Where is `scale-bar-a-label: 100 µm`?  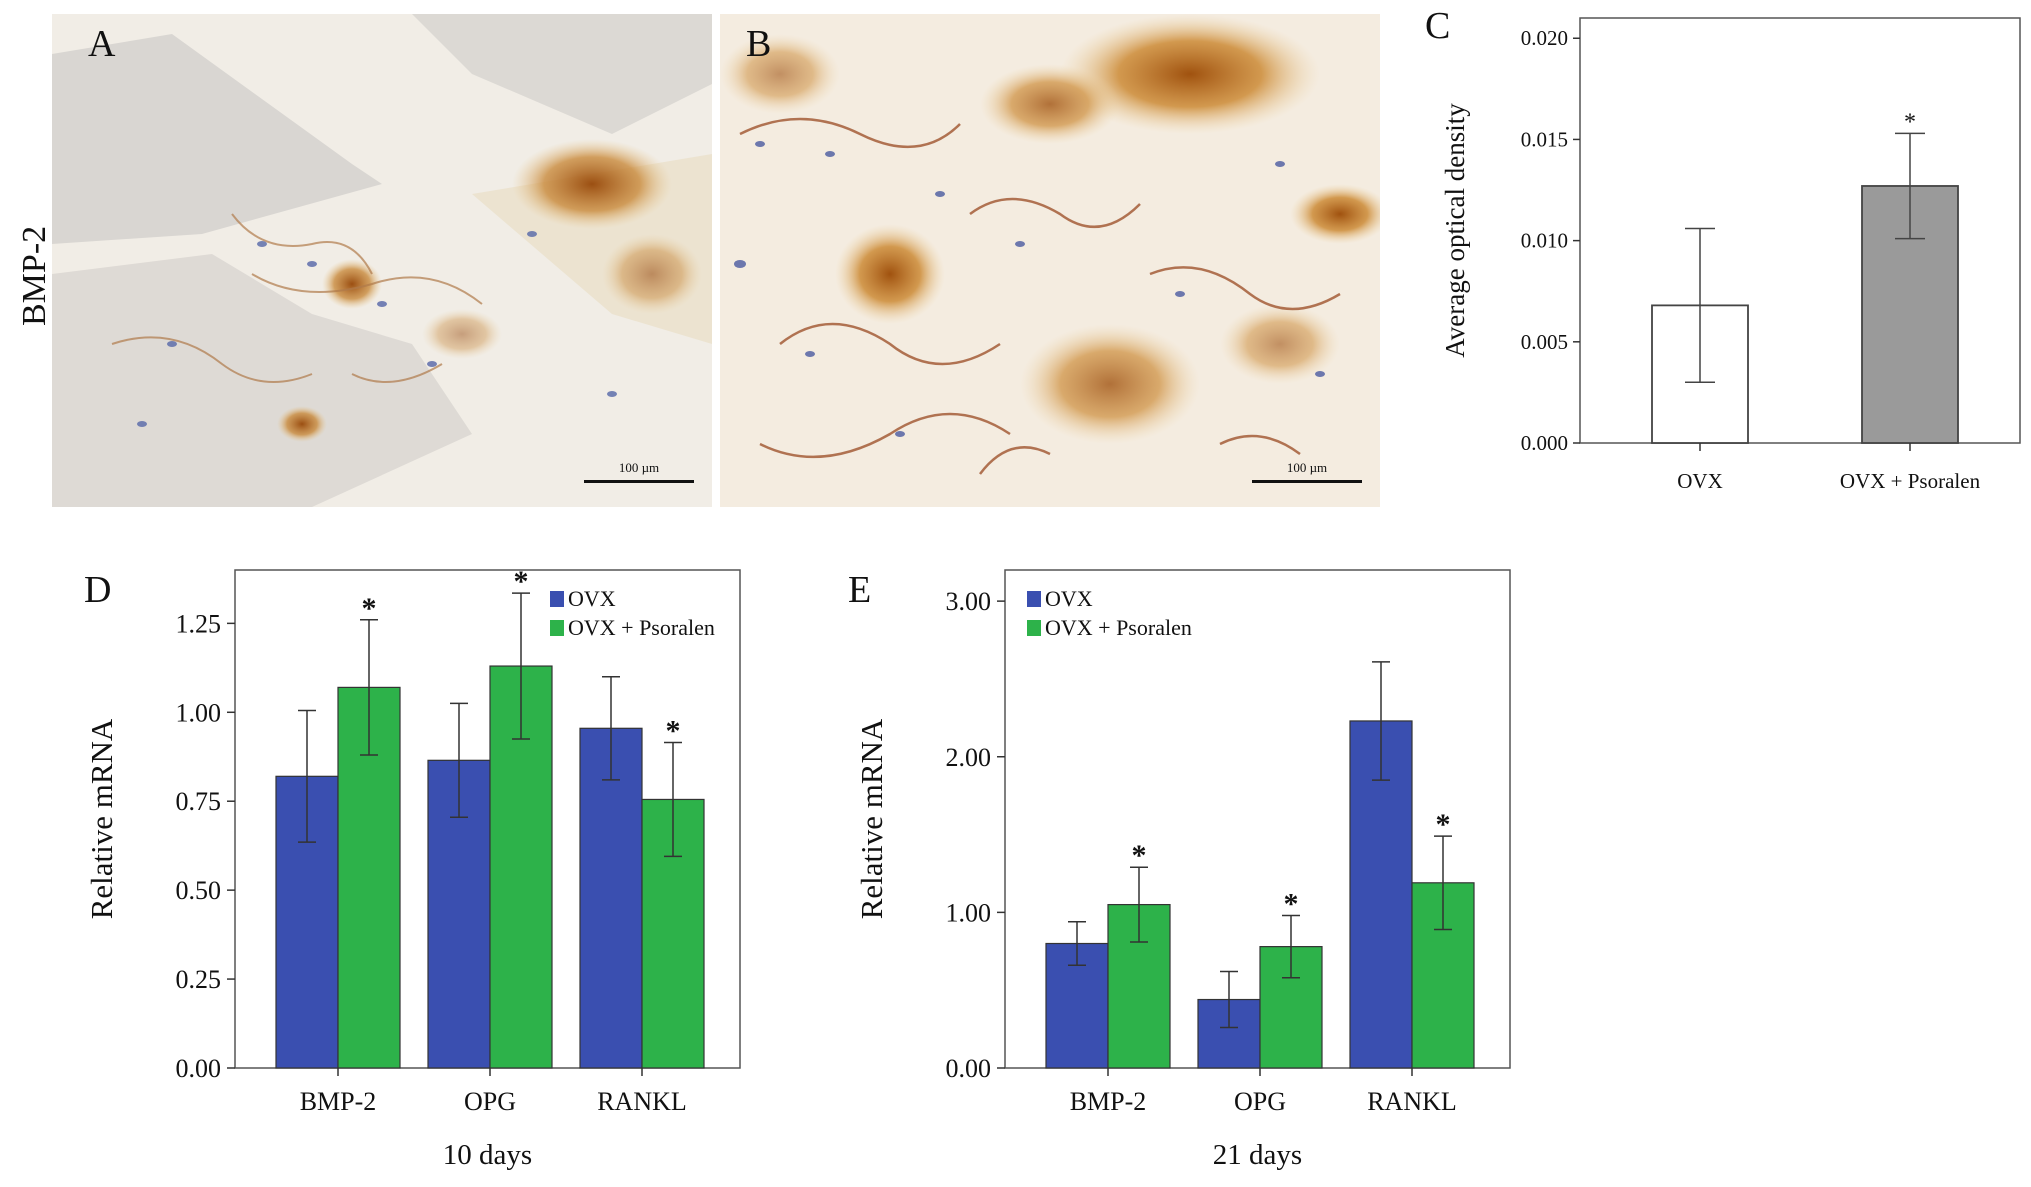 scale-bar-a-label: 100 µm is located at coordinates (639, 467).